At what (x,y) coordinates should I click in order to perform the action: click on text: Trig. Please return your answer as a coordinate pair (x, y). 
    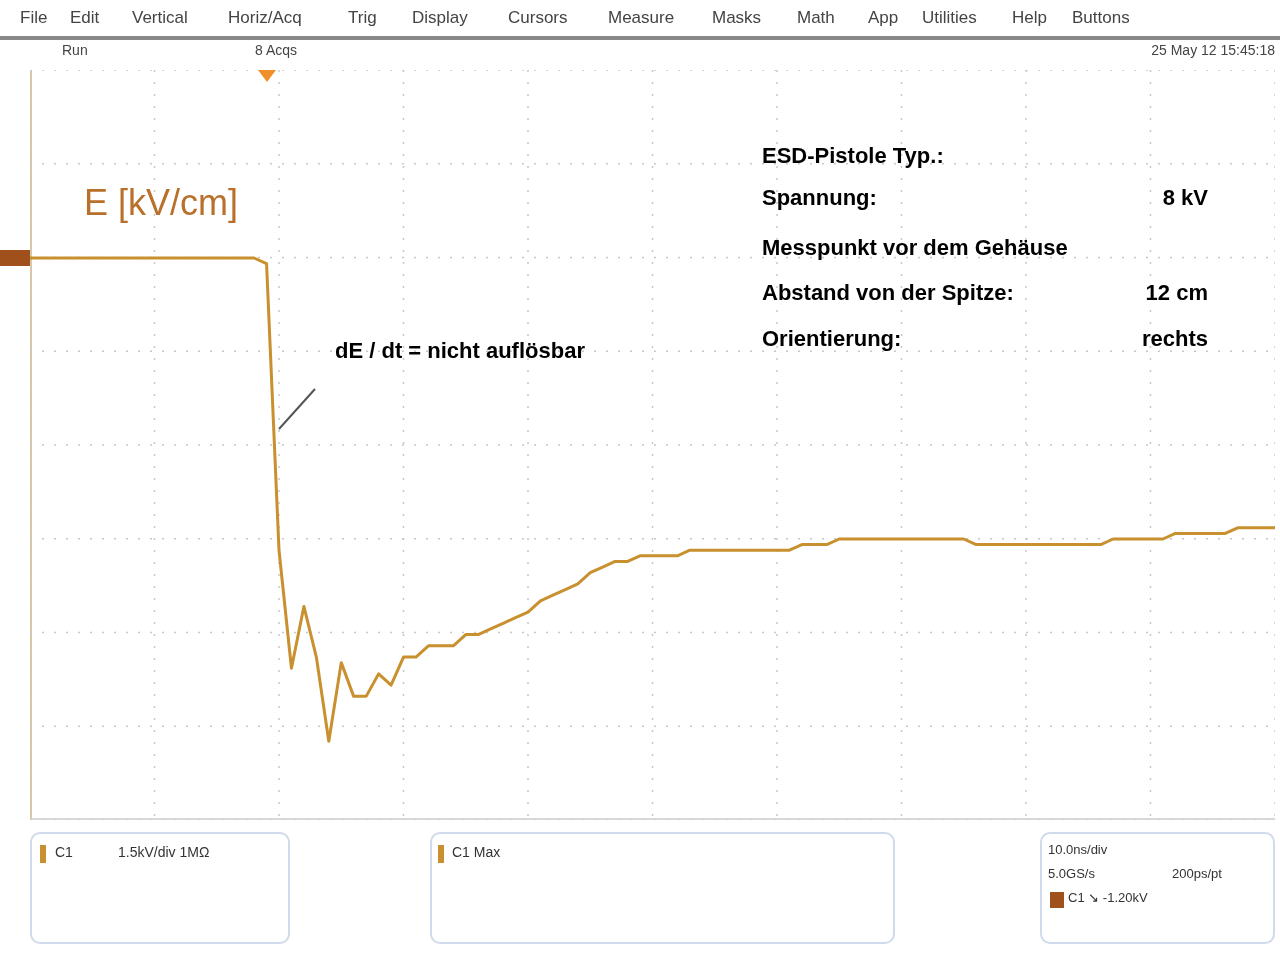
    Looking at the image, I should click on (362, 18).